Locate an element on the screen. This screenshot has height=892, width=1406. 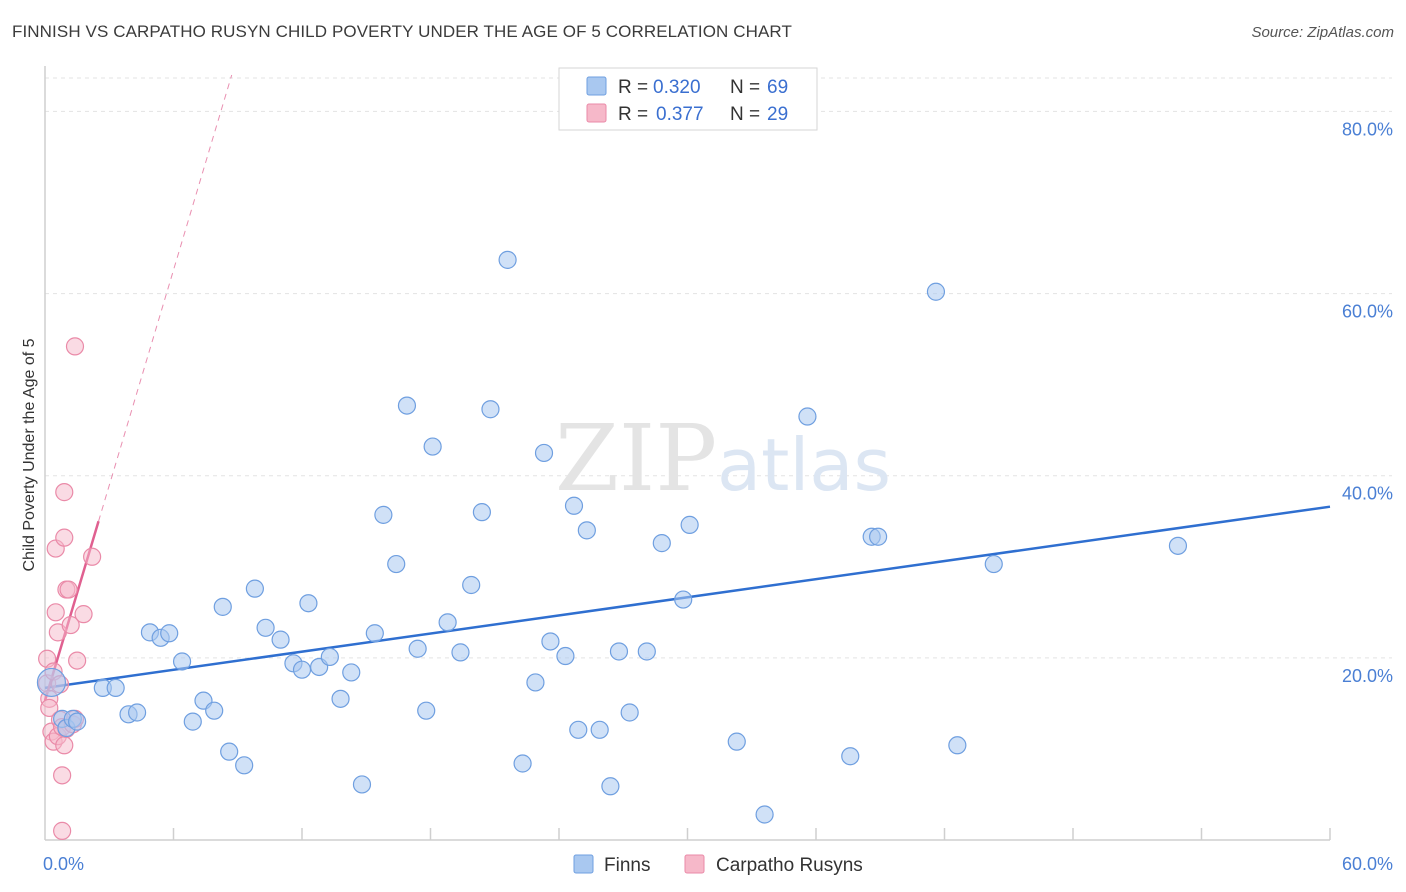
rusyn-n-value: 29 is located at coordinates (777, 114).